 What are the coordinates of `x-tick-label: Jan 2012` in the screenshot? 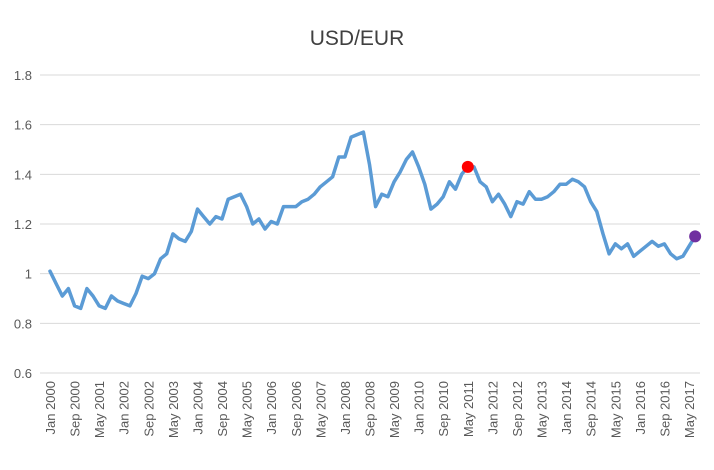 It's located at (492, 408).